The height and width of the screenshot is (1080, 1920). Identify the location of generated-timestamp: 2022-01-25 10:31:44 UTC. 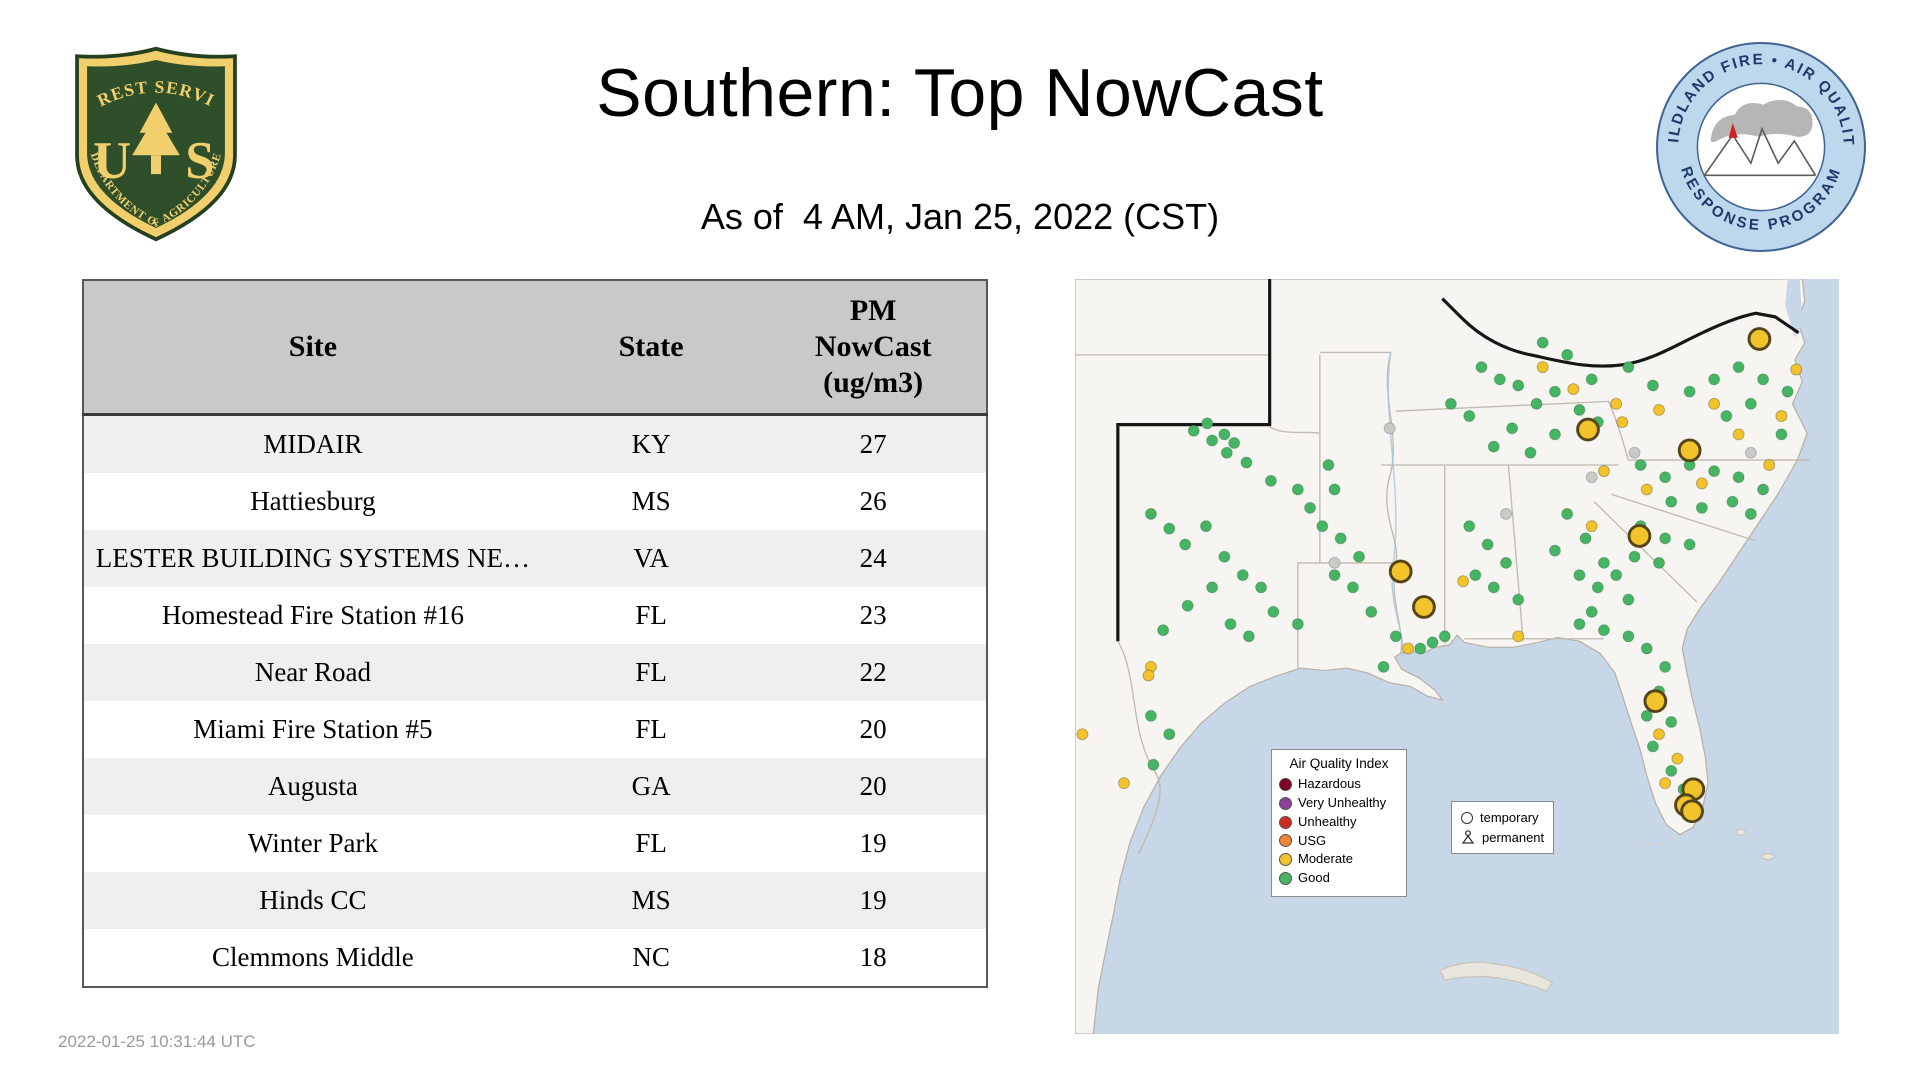
(157, 1041).